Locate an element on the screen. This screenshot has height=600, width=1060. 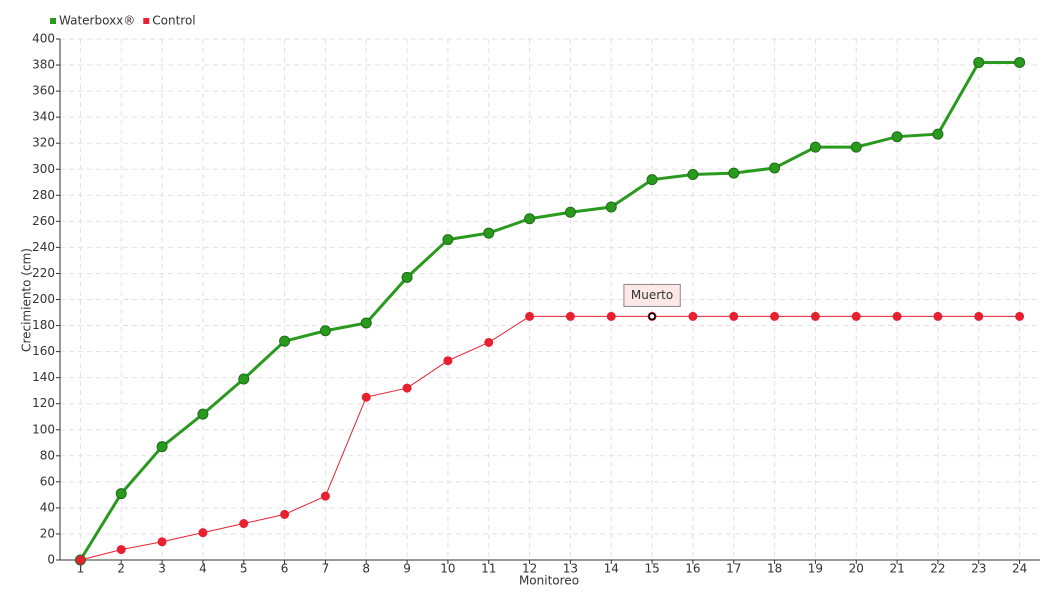
y-tick-label: 340 is located at coordinates (43, 117).